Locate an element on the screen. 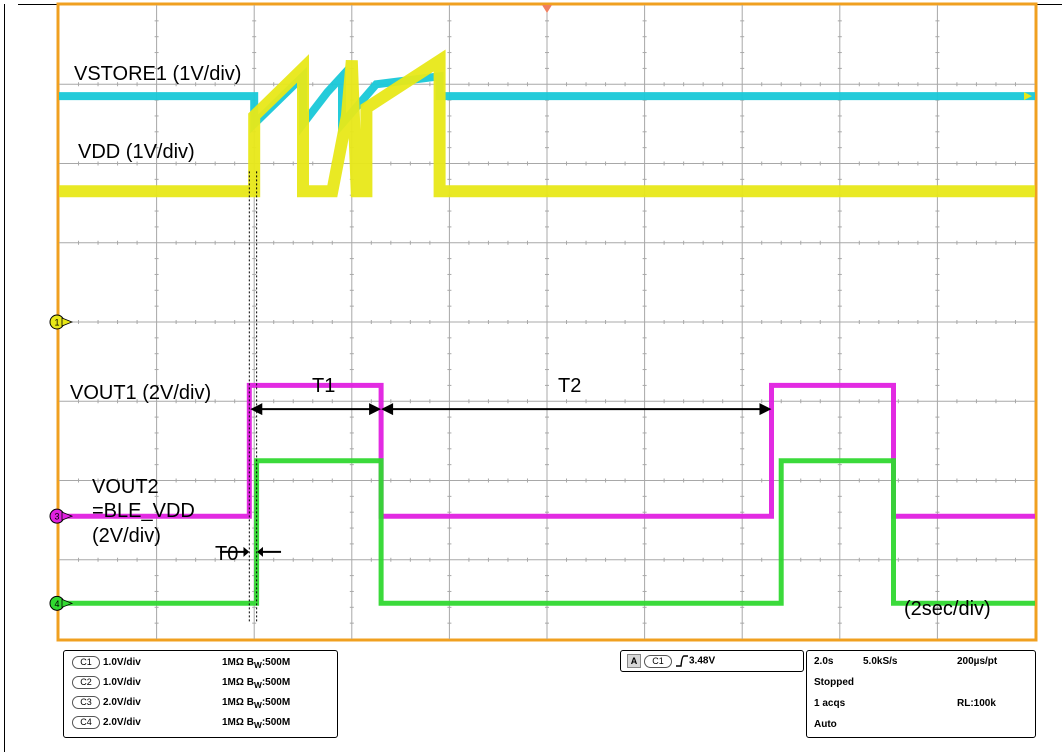 Image resolution: width=1062 pixels, height=752 pixels. channel-marker-label-ch1: 1 is located at coordinates (56, 323).